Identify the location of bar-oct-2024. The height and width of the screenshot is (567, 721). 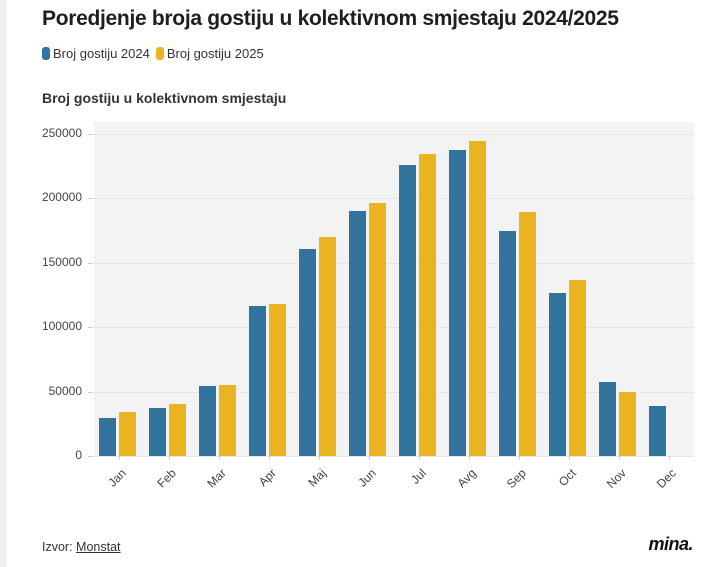
(557, 374).